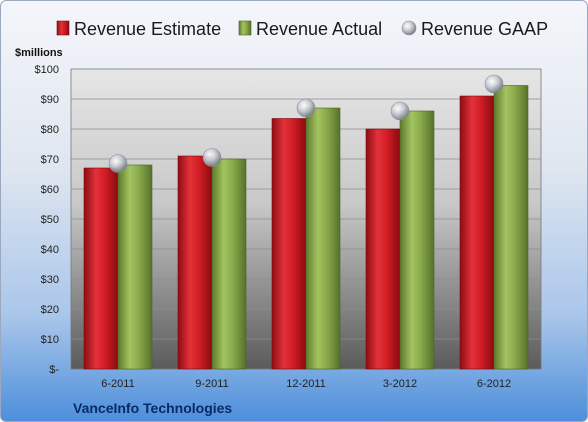  What do you see at coordinates (50, 130) in the screenshot?
I see `y-tick-label: $80` at bounding box center [50, 130].